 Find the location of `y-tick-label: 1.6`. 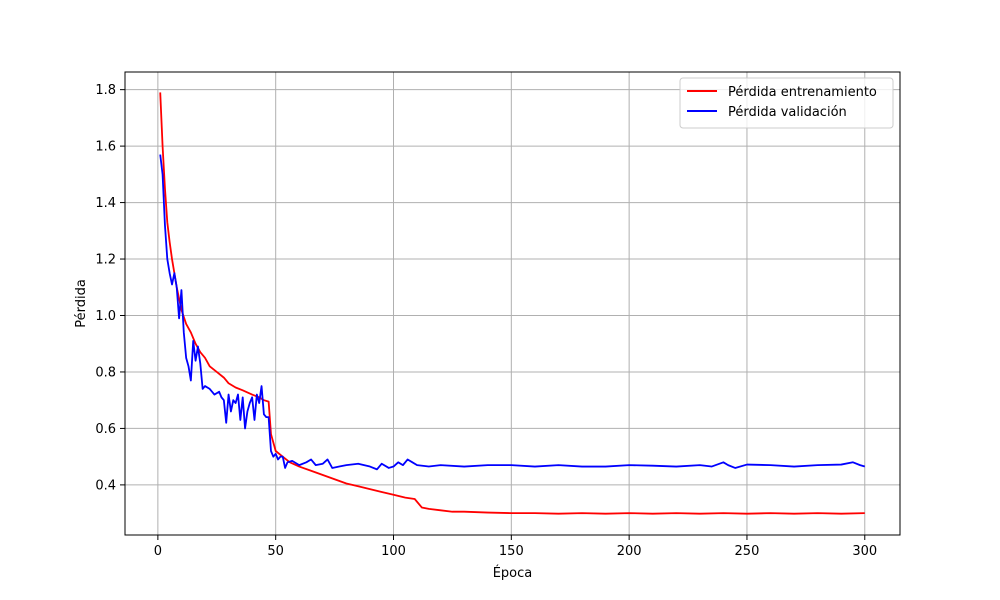

y-tick-label: 1.6 is located at coordinates (105, 147).